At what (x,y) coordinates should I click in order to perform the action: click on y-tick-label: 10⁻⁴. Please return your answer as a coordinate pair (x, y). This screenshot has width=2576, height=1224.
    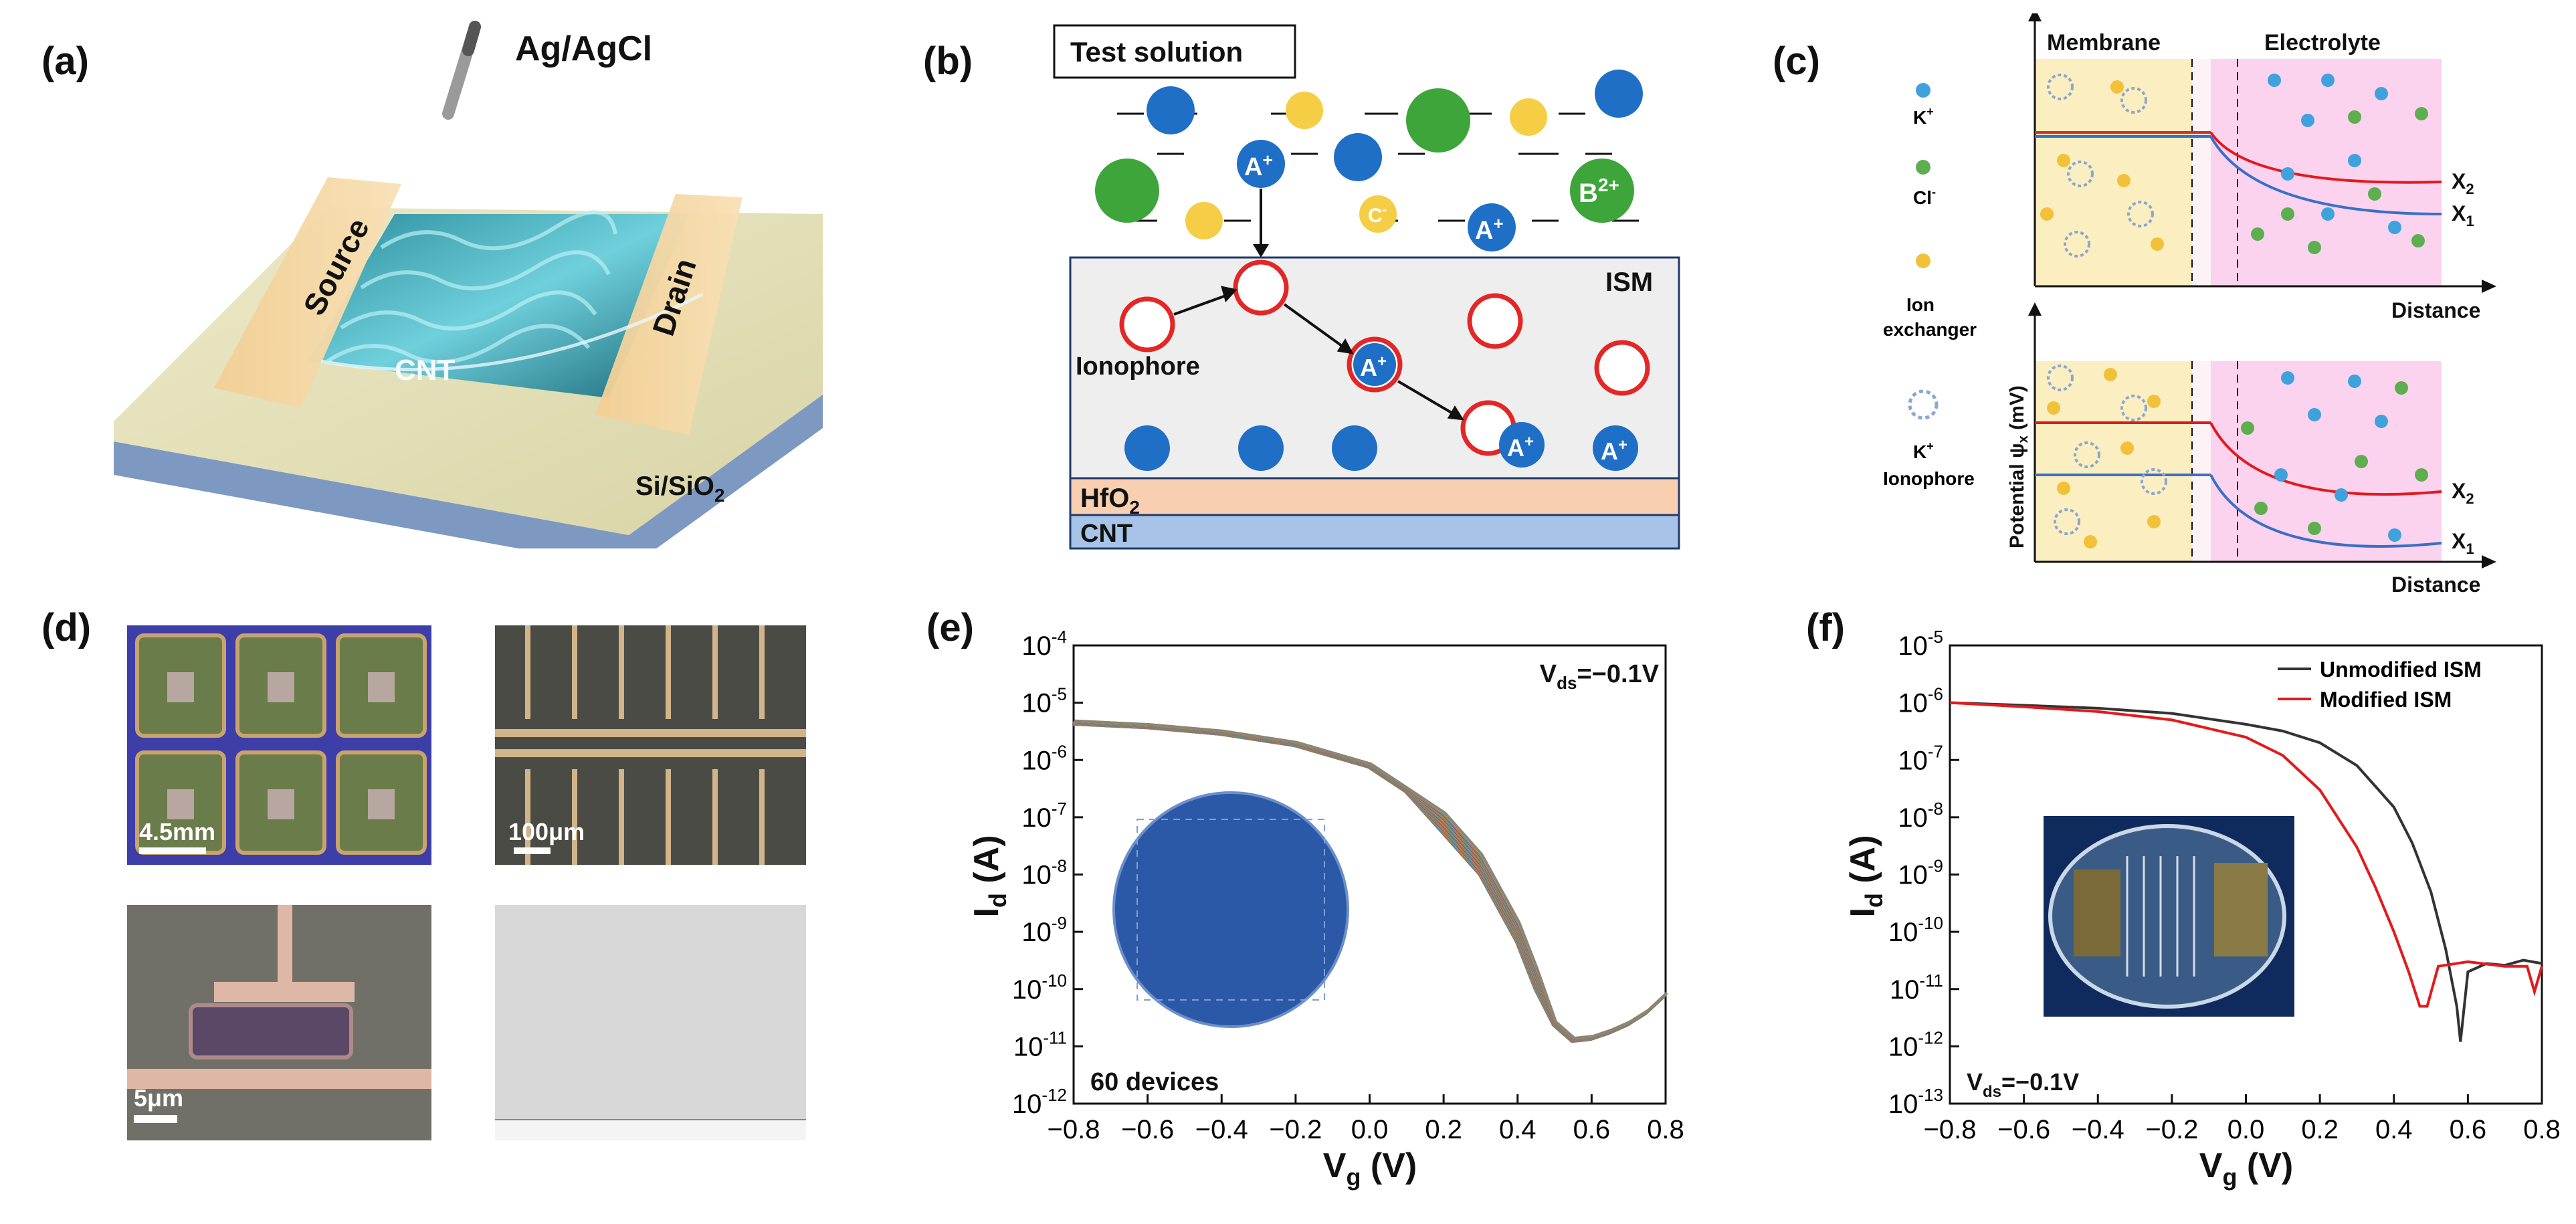
    Looking at the image, I should click on (1044, 644).